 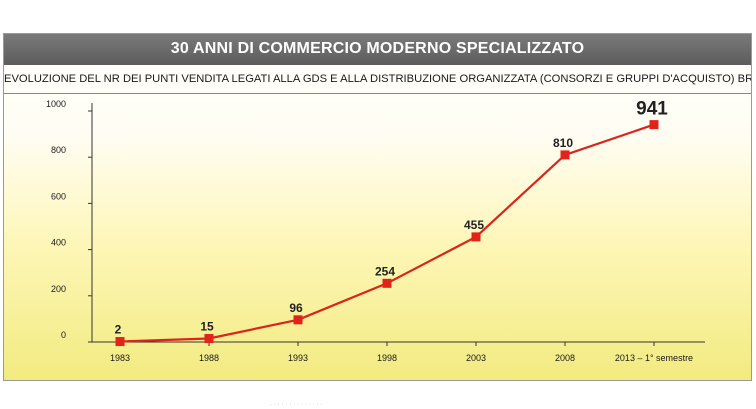 What do you see at coordinates (298, 358) in the screenshot?
I see `x-tick-label: 1993` at bounding box center [298, 358].